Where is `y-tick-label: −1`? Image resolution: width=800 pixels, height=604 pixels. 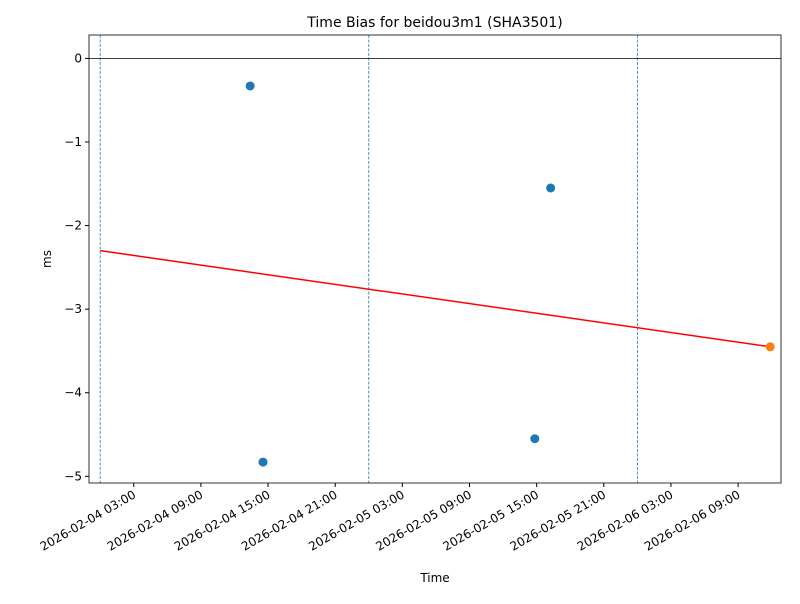 y-tick-label: −1 is located at coordinates (73, 142).